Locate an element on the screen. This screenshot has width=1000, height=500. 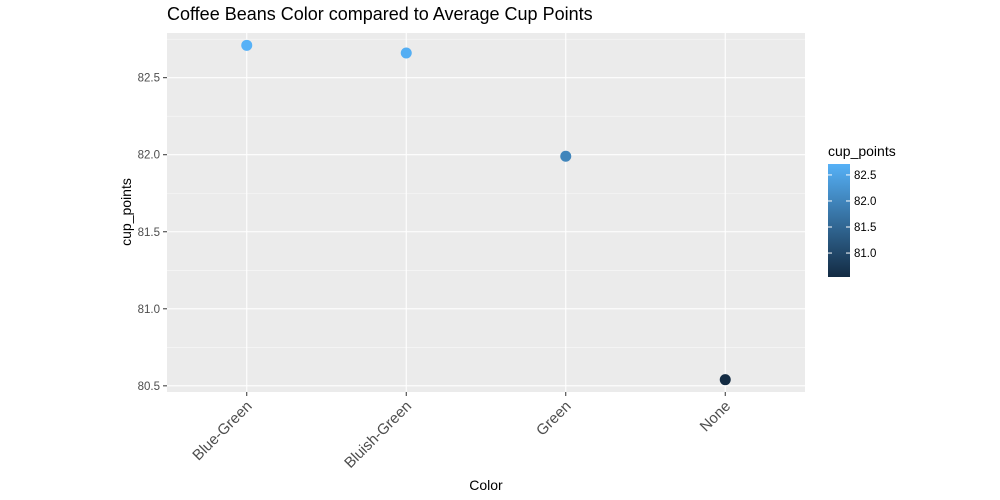
y-tick-label: 82.5 is located at coordinates (149, 79).